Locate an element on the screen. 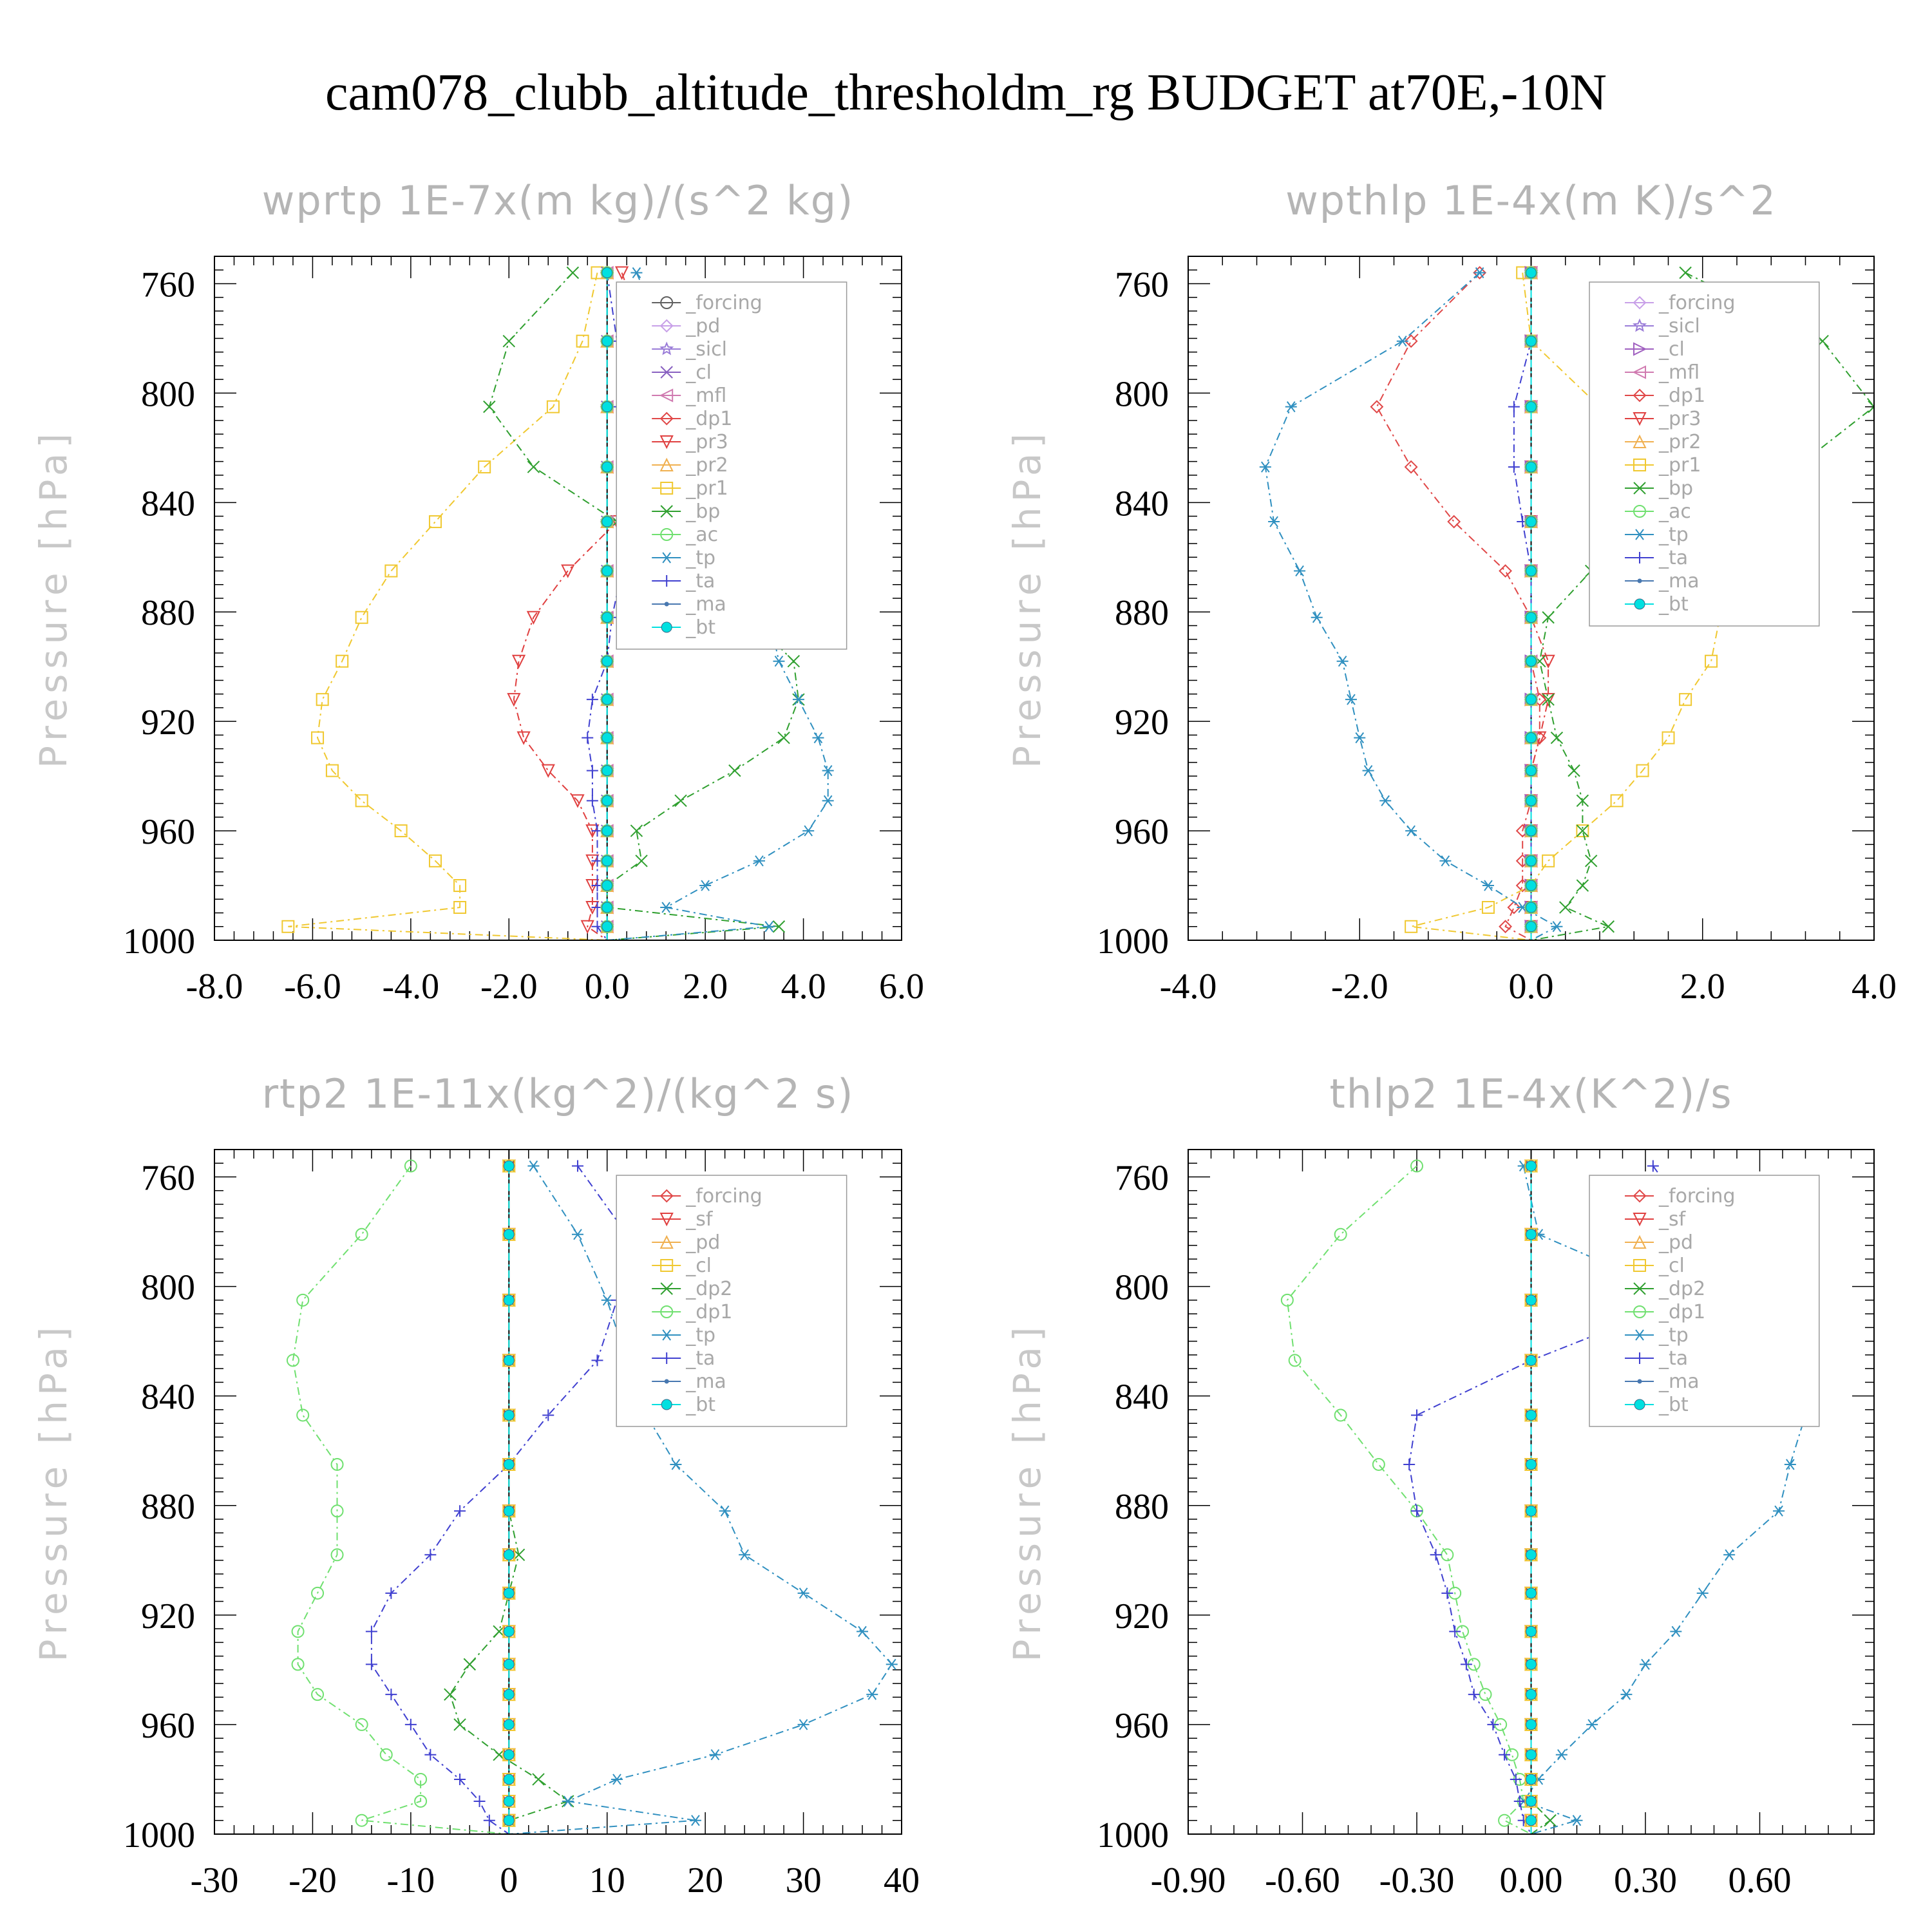 The height and width of the screenshot is (1932, 1932). y-tick-label: 1000 is located at coordinates (1133, 942).